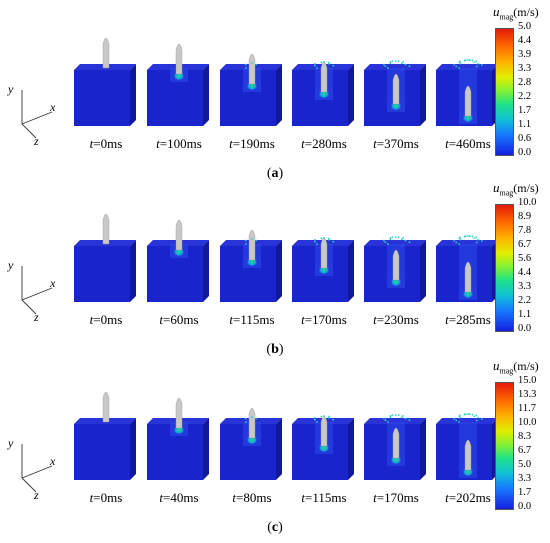 The height and width of the screenshot is (543, 550). I want to click on time-value: 60ms, so click(184, 319).